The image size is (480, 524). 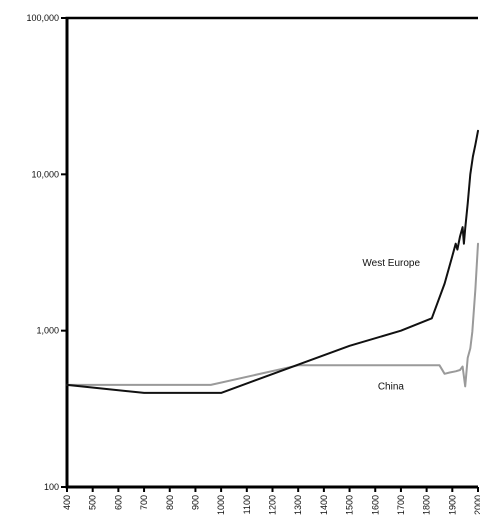 I want to click on x-tick-label: 1200, so click(x=273, y=505).